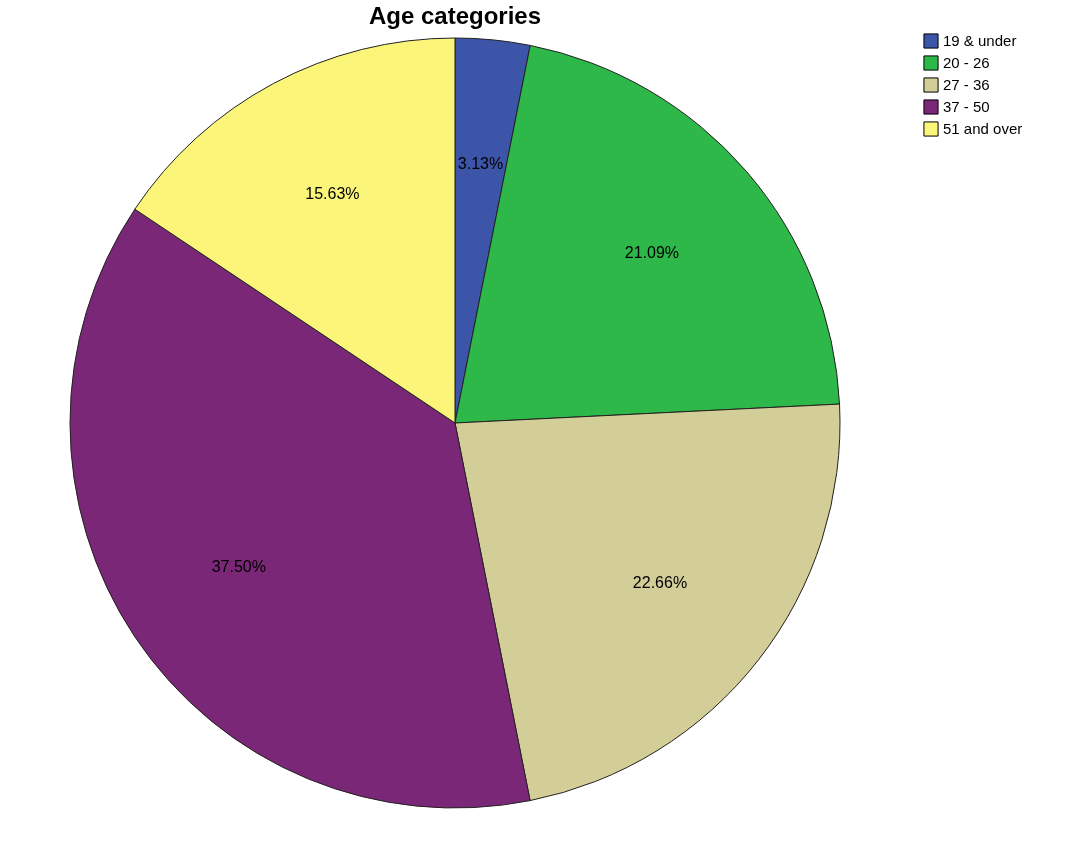  I want to click on legend-label: 20 - 26, so click(966, 62).